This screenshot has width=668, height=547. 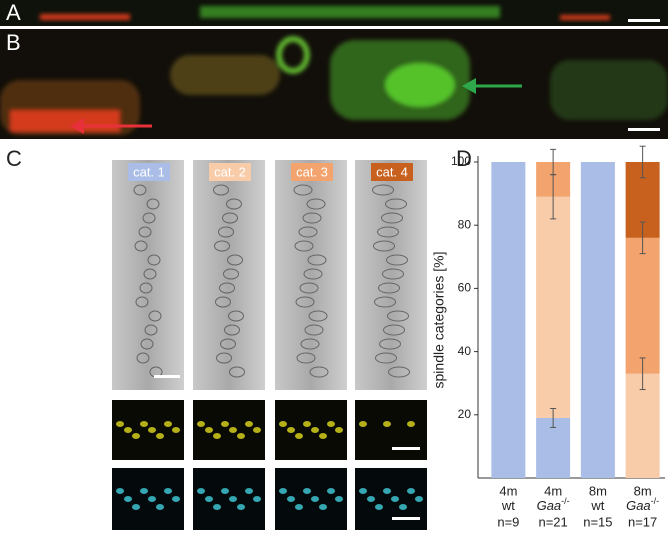 What do you see at coordinates (230, 171) in the screenshot?
I see `category-label: cat. 2` at bounding box center [230, 171].